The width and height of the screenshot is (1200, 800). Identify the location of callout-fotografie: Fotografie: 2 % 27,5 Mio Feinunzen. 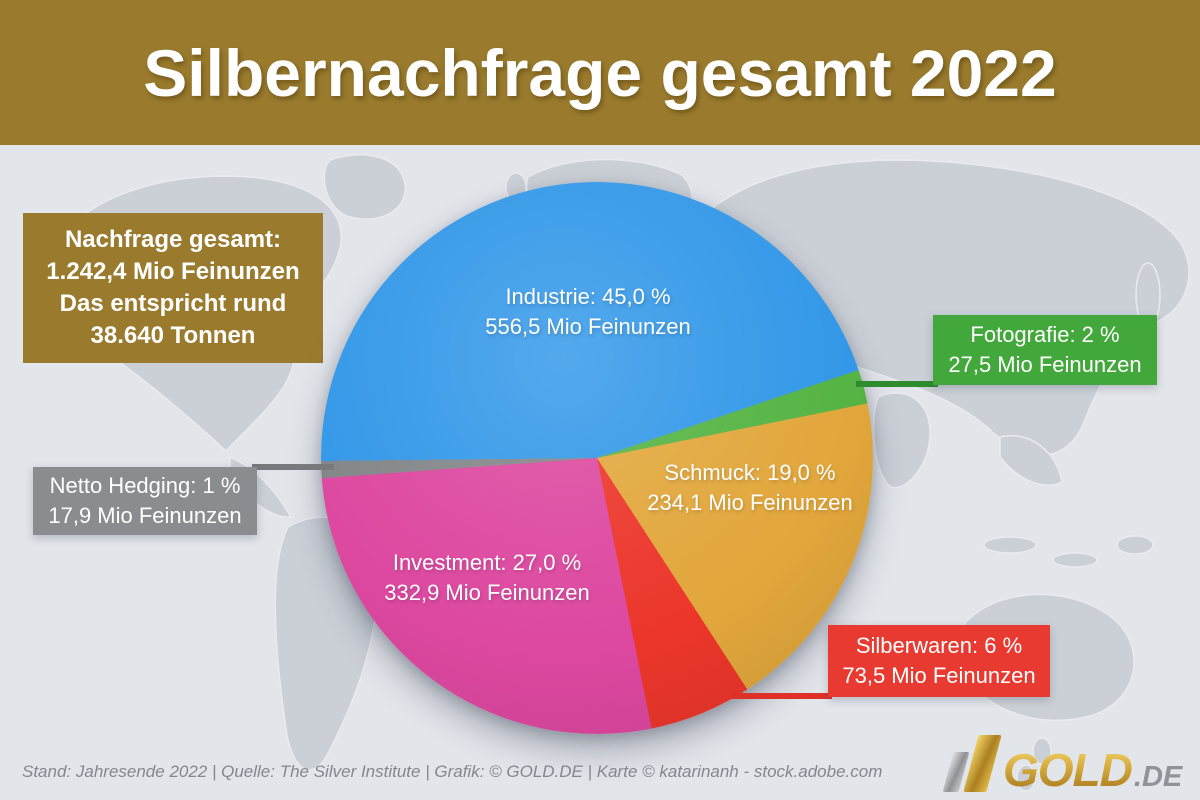
(1045, 350).